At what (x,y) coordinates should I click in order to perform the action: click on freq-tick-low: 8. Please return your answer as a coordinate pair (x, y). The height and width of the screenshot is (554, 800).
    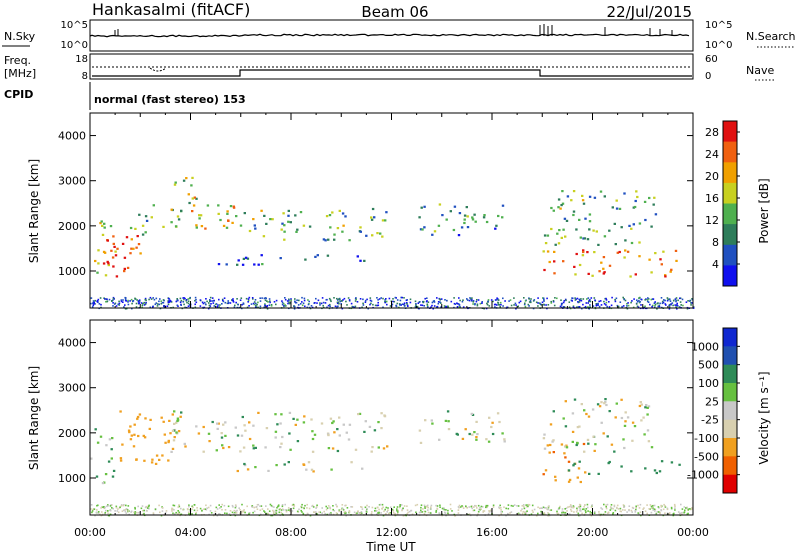
    Looking at the image, I should click on (85, 76).